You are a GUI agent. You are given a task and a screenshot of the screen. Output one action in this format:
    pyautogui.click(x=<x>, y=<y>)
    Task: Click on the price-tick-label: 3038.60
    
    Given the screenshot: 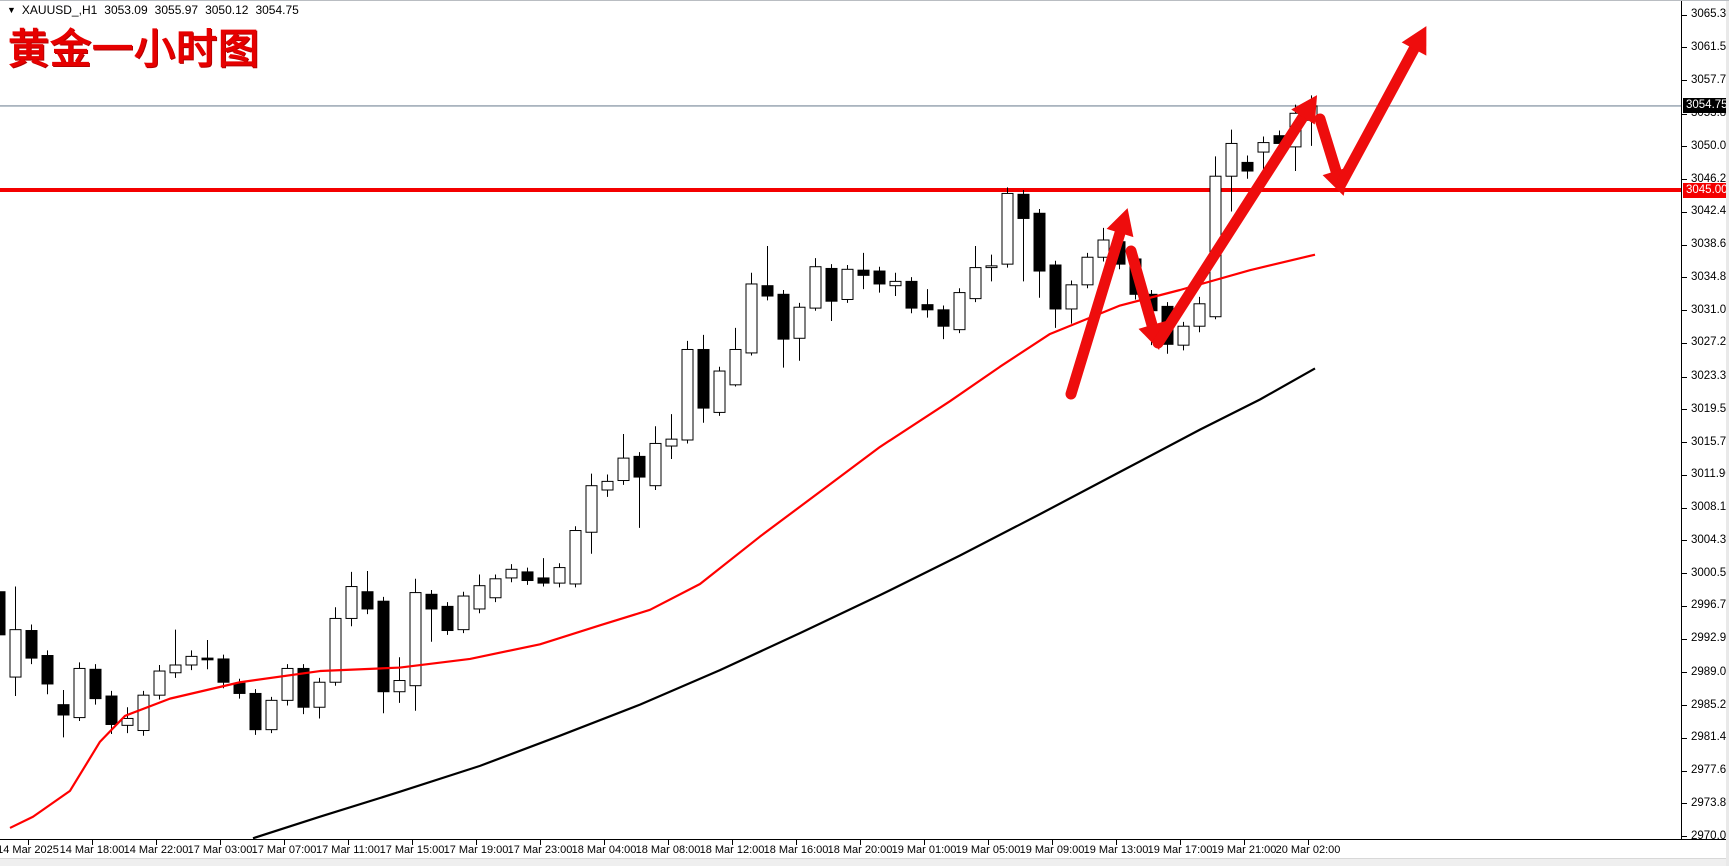 What is the action you would take?
    pyautogui.click(x=1710, y=244)
    